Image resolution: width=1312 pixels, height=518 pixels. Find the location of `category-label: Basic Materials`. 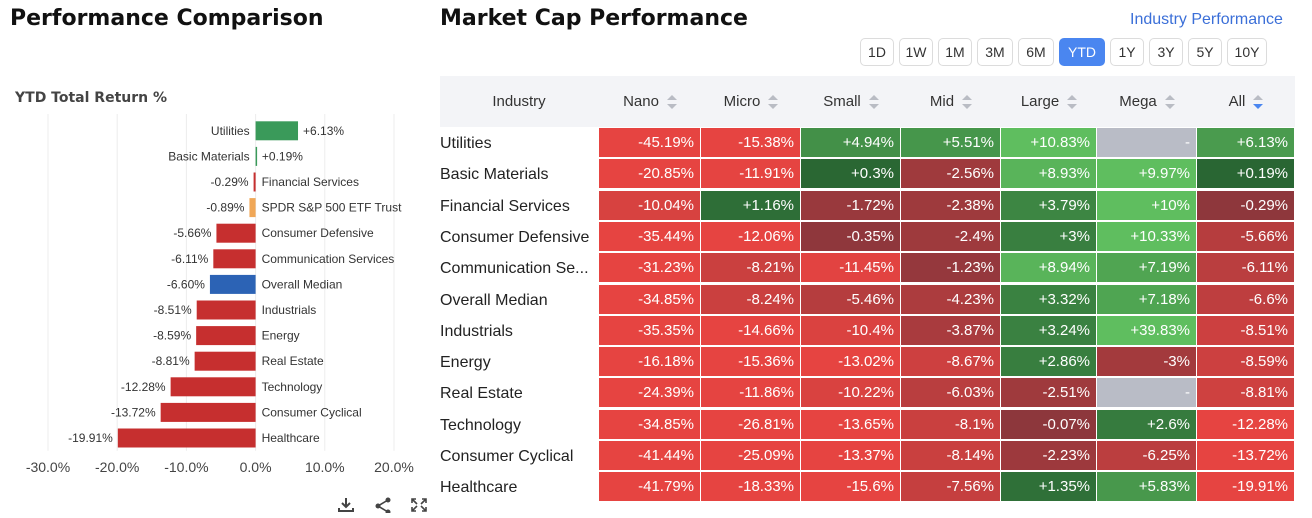

category-label: Basic Materials is located at coordinates (208, 156).